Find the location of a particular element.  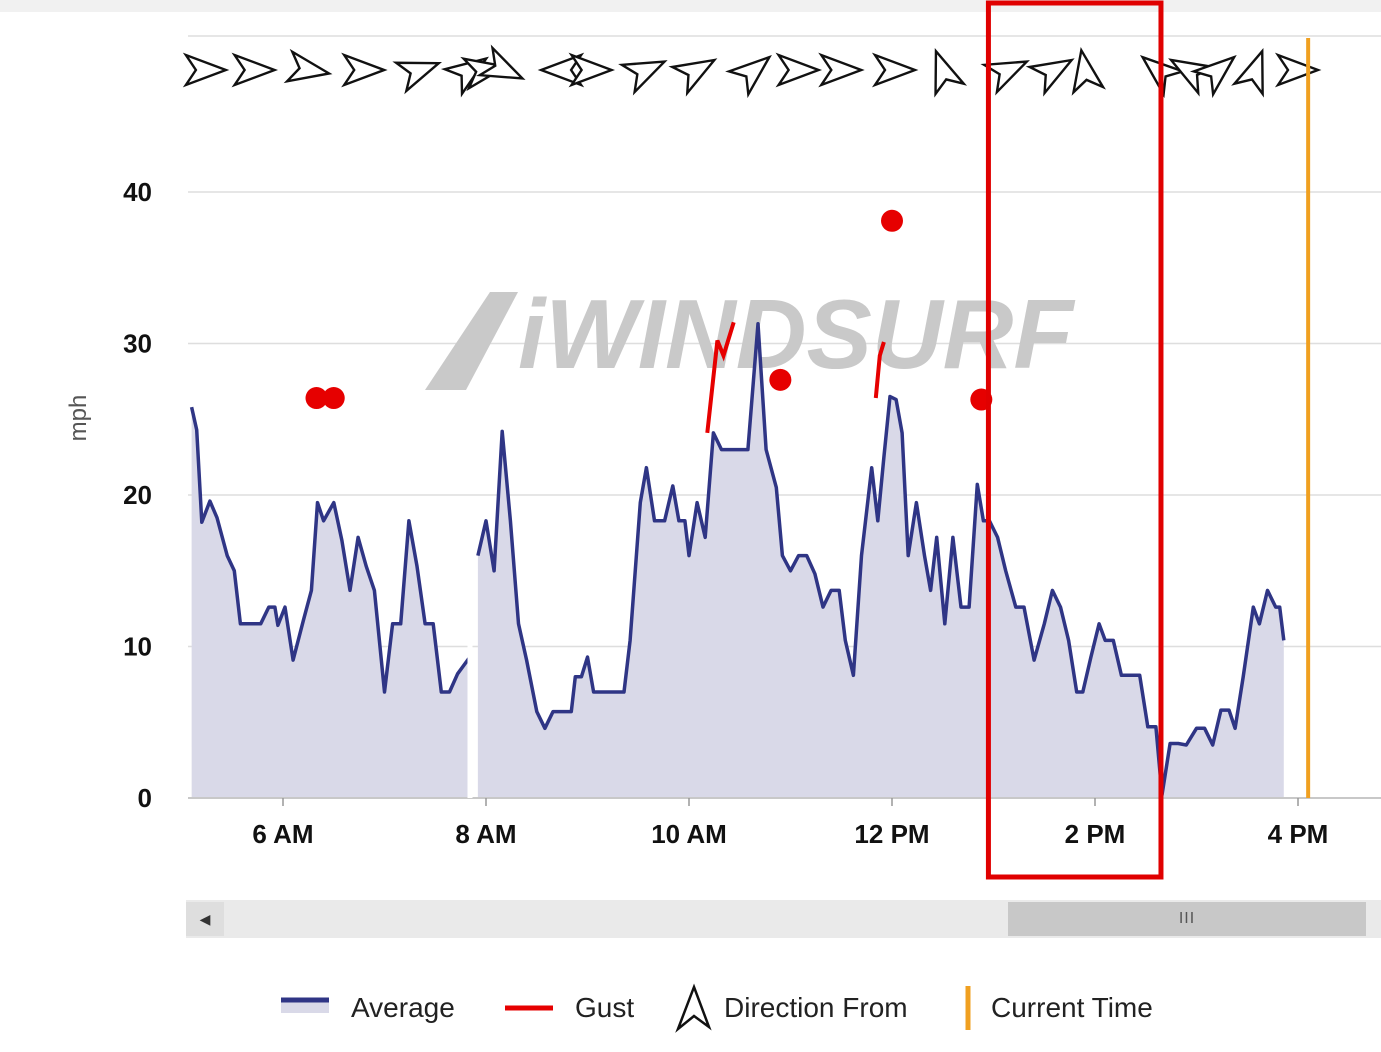

legend-item-direction: Direction From is located at coordinates (791, 1008).